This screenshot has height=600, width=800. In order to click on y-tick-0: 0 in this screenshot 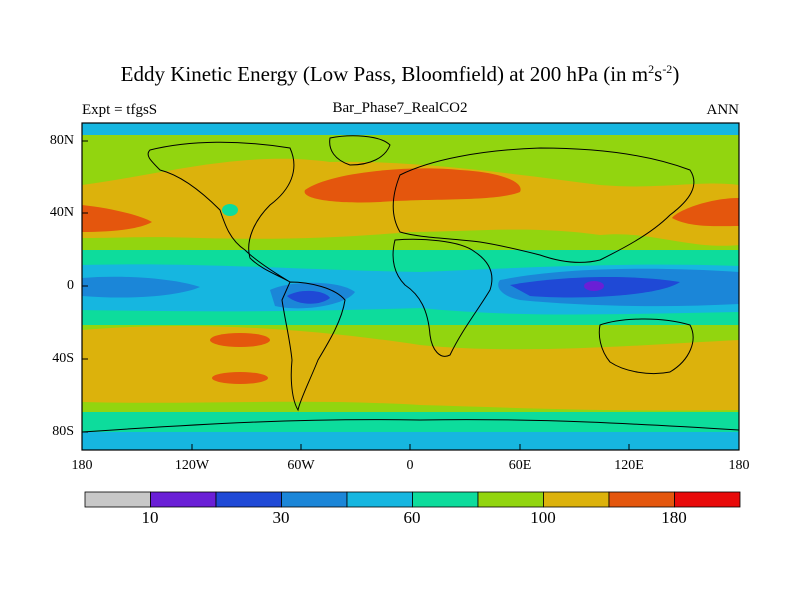, I will do `click(70, 285)`.